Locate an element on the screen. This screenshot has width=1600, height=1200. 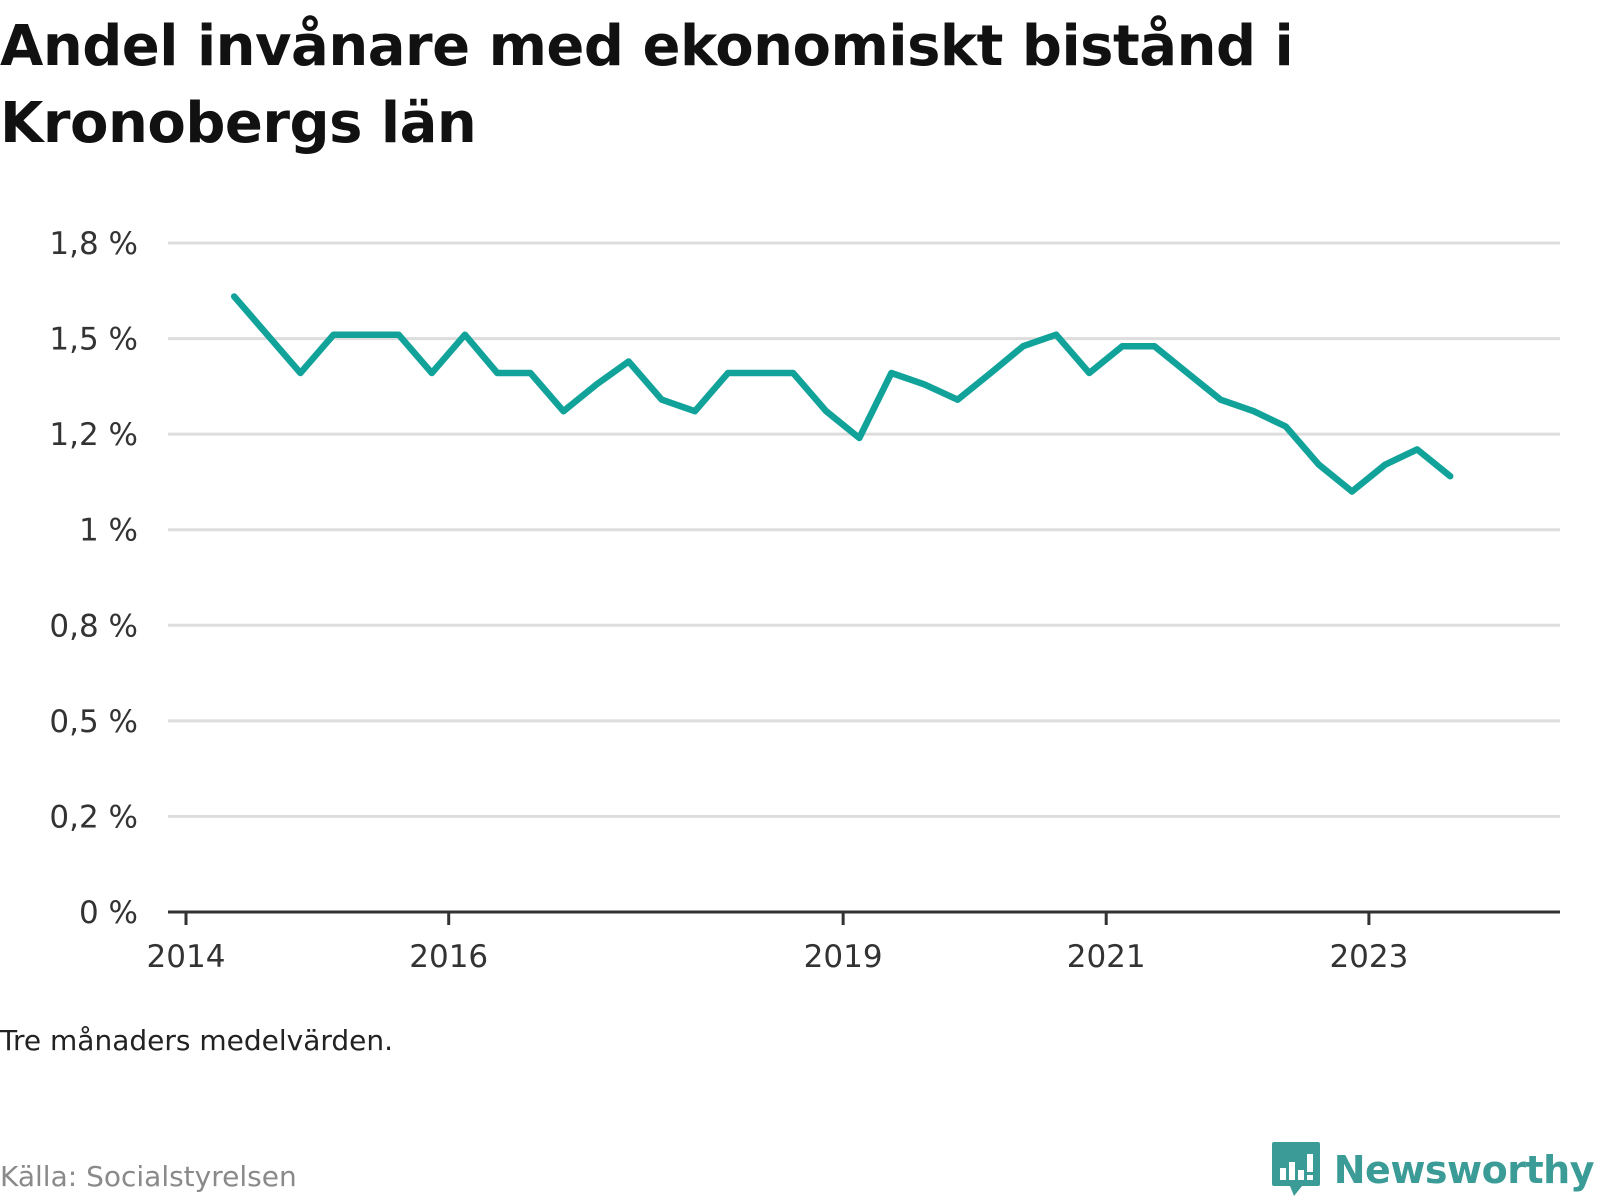
series is located at coordinates (842, 394).